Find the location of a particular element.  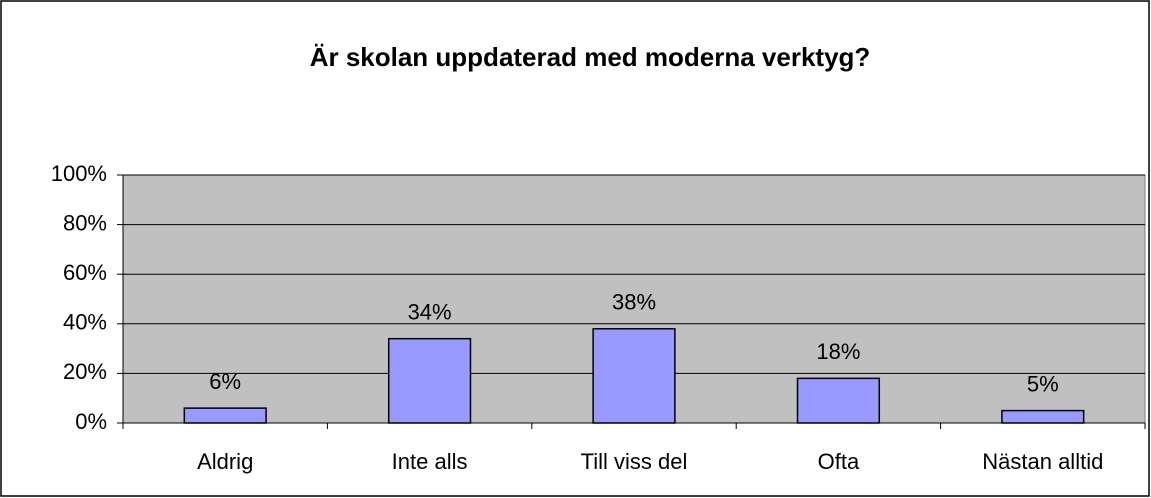

x-tick-label: Till viss del is located at coordinates (634, 461).